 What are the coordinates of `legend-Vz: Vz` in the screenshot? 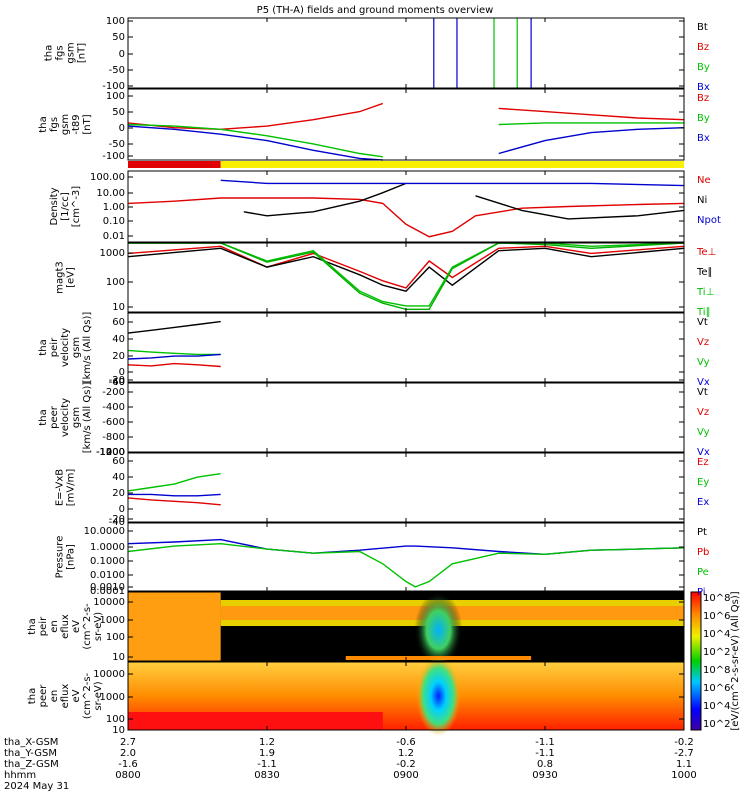 It's located at (703, 412).